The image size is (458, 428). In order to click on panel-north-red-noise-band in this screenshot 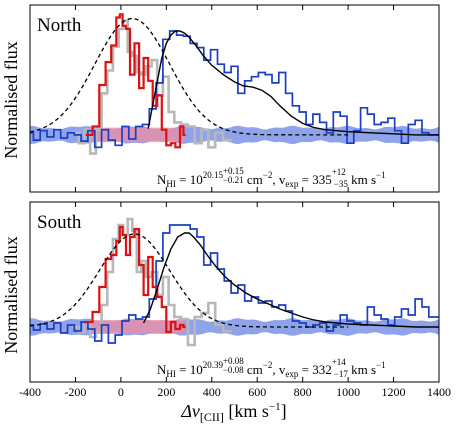, I will do `click(137, 135)`.